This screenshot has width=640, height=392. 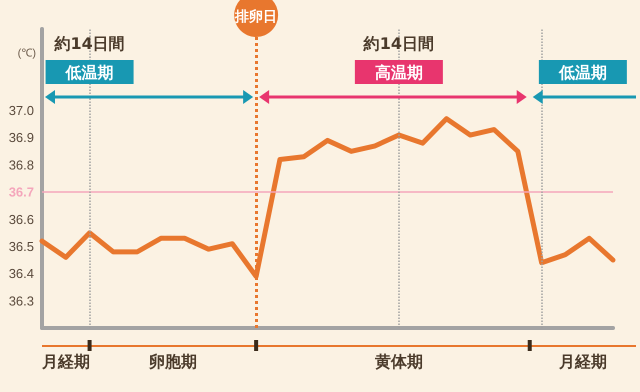 I want to click on text: 排卵日, so click(x=256, y=17).